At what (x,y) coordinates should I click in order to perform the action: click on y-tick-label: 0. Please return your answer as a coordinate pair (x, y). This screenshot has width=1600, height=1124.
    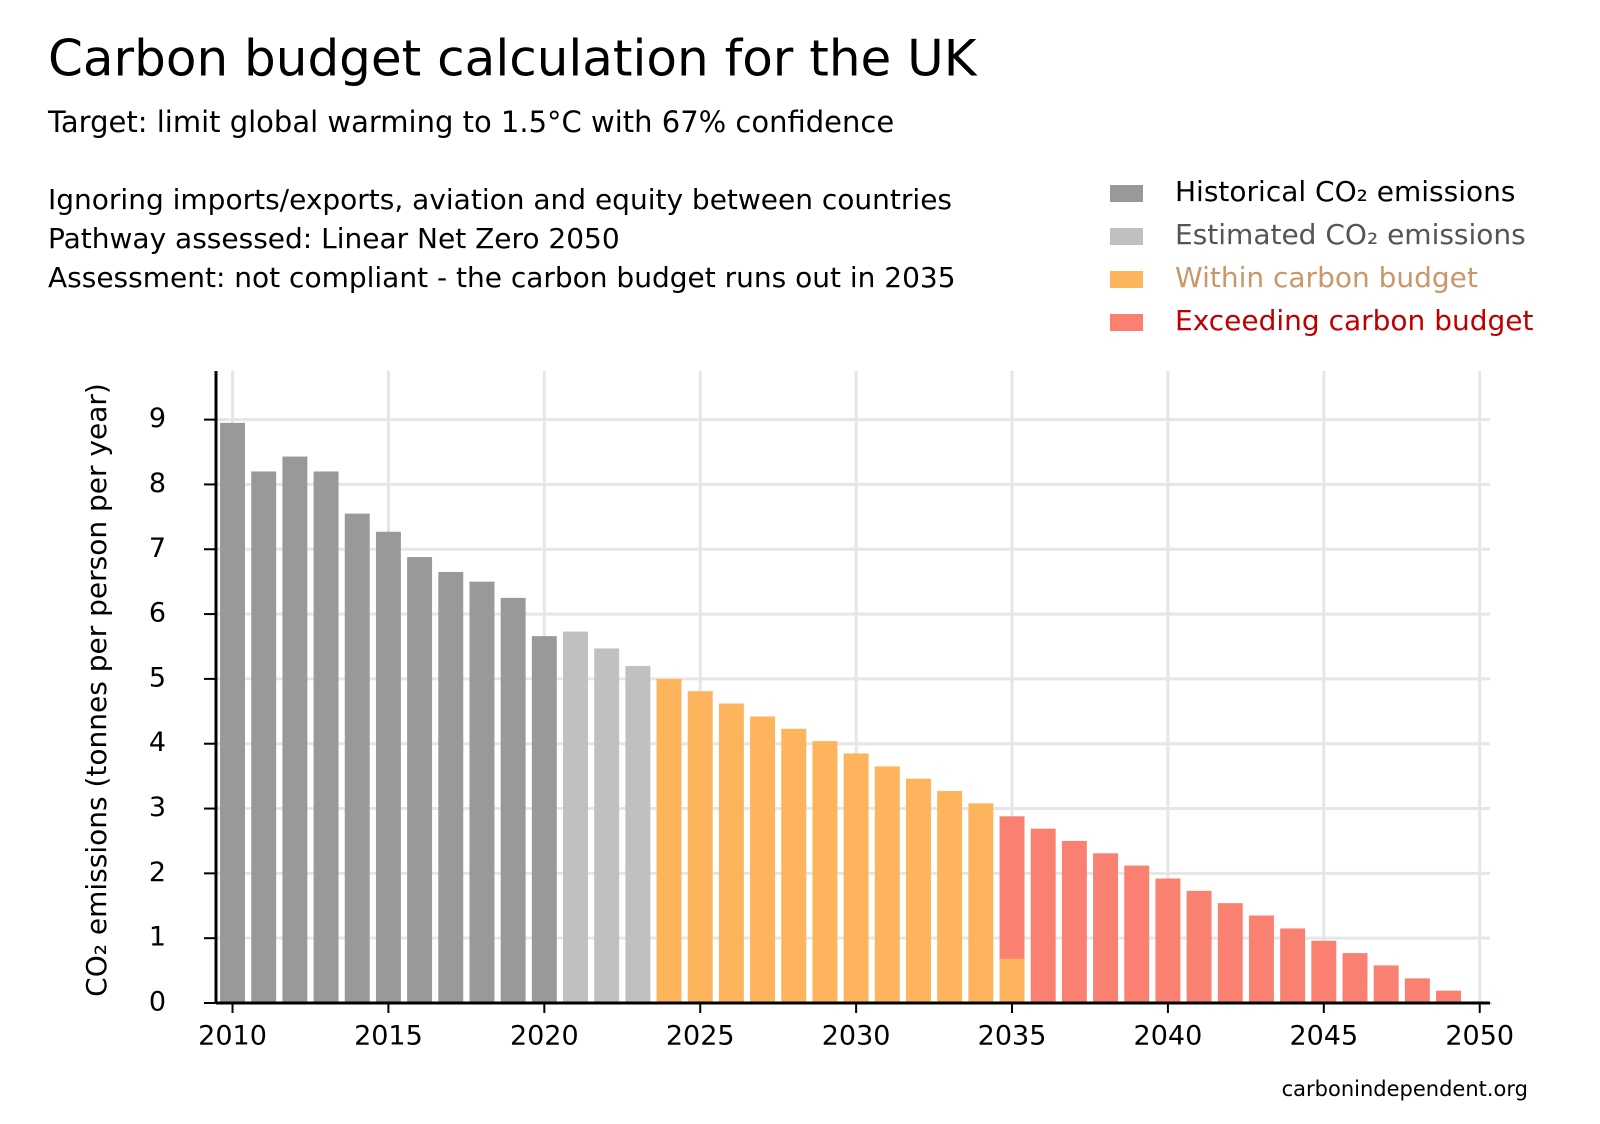
    Looking at the image, I should click on (157, 1002).